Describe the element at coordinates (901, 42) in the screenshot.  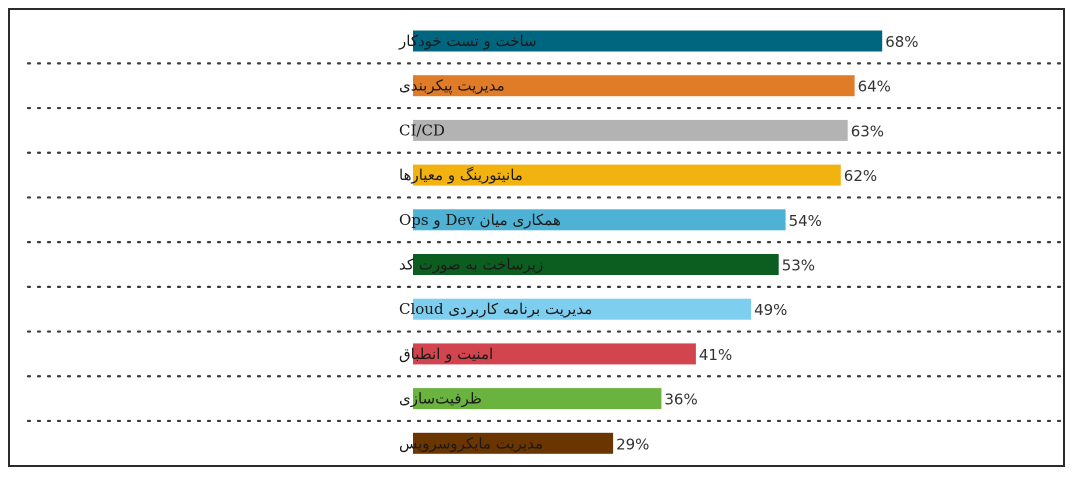
I see `value-label: 68%` at that location.